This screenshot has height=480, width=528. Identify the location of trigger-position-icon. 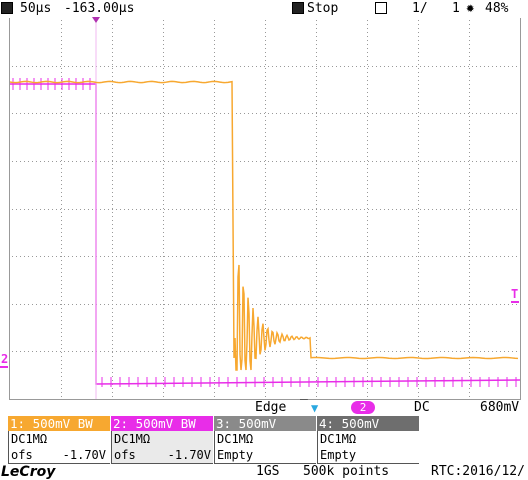
(96, 20).